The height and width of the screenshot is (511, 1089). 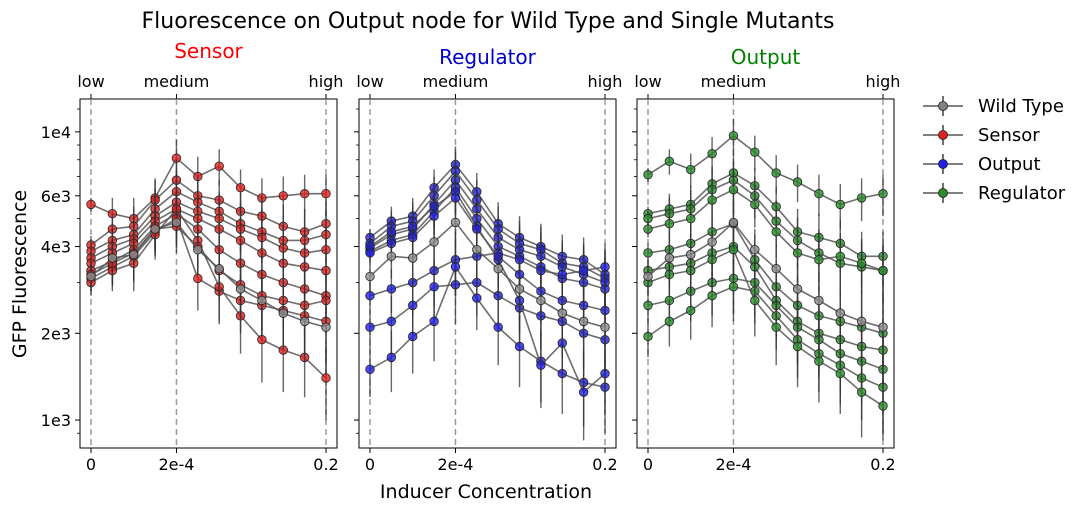 What do you see at coordinates (883, 81) in the screenshot?
I see `top-tick-label: high` at bounding box center [883, 81].